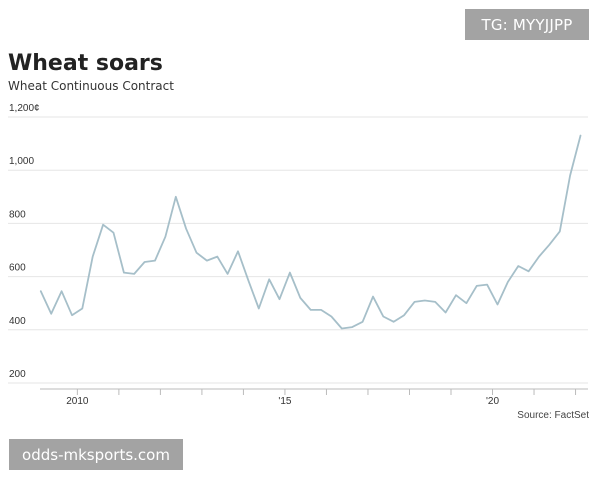 This screenshot has height=480, width=600. What do you see at coordinates (96, 454) in the screenshot?
I see `website-watermark: odds-mksports.com` at bounding box center [96, 454].